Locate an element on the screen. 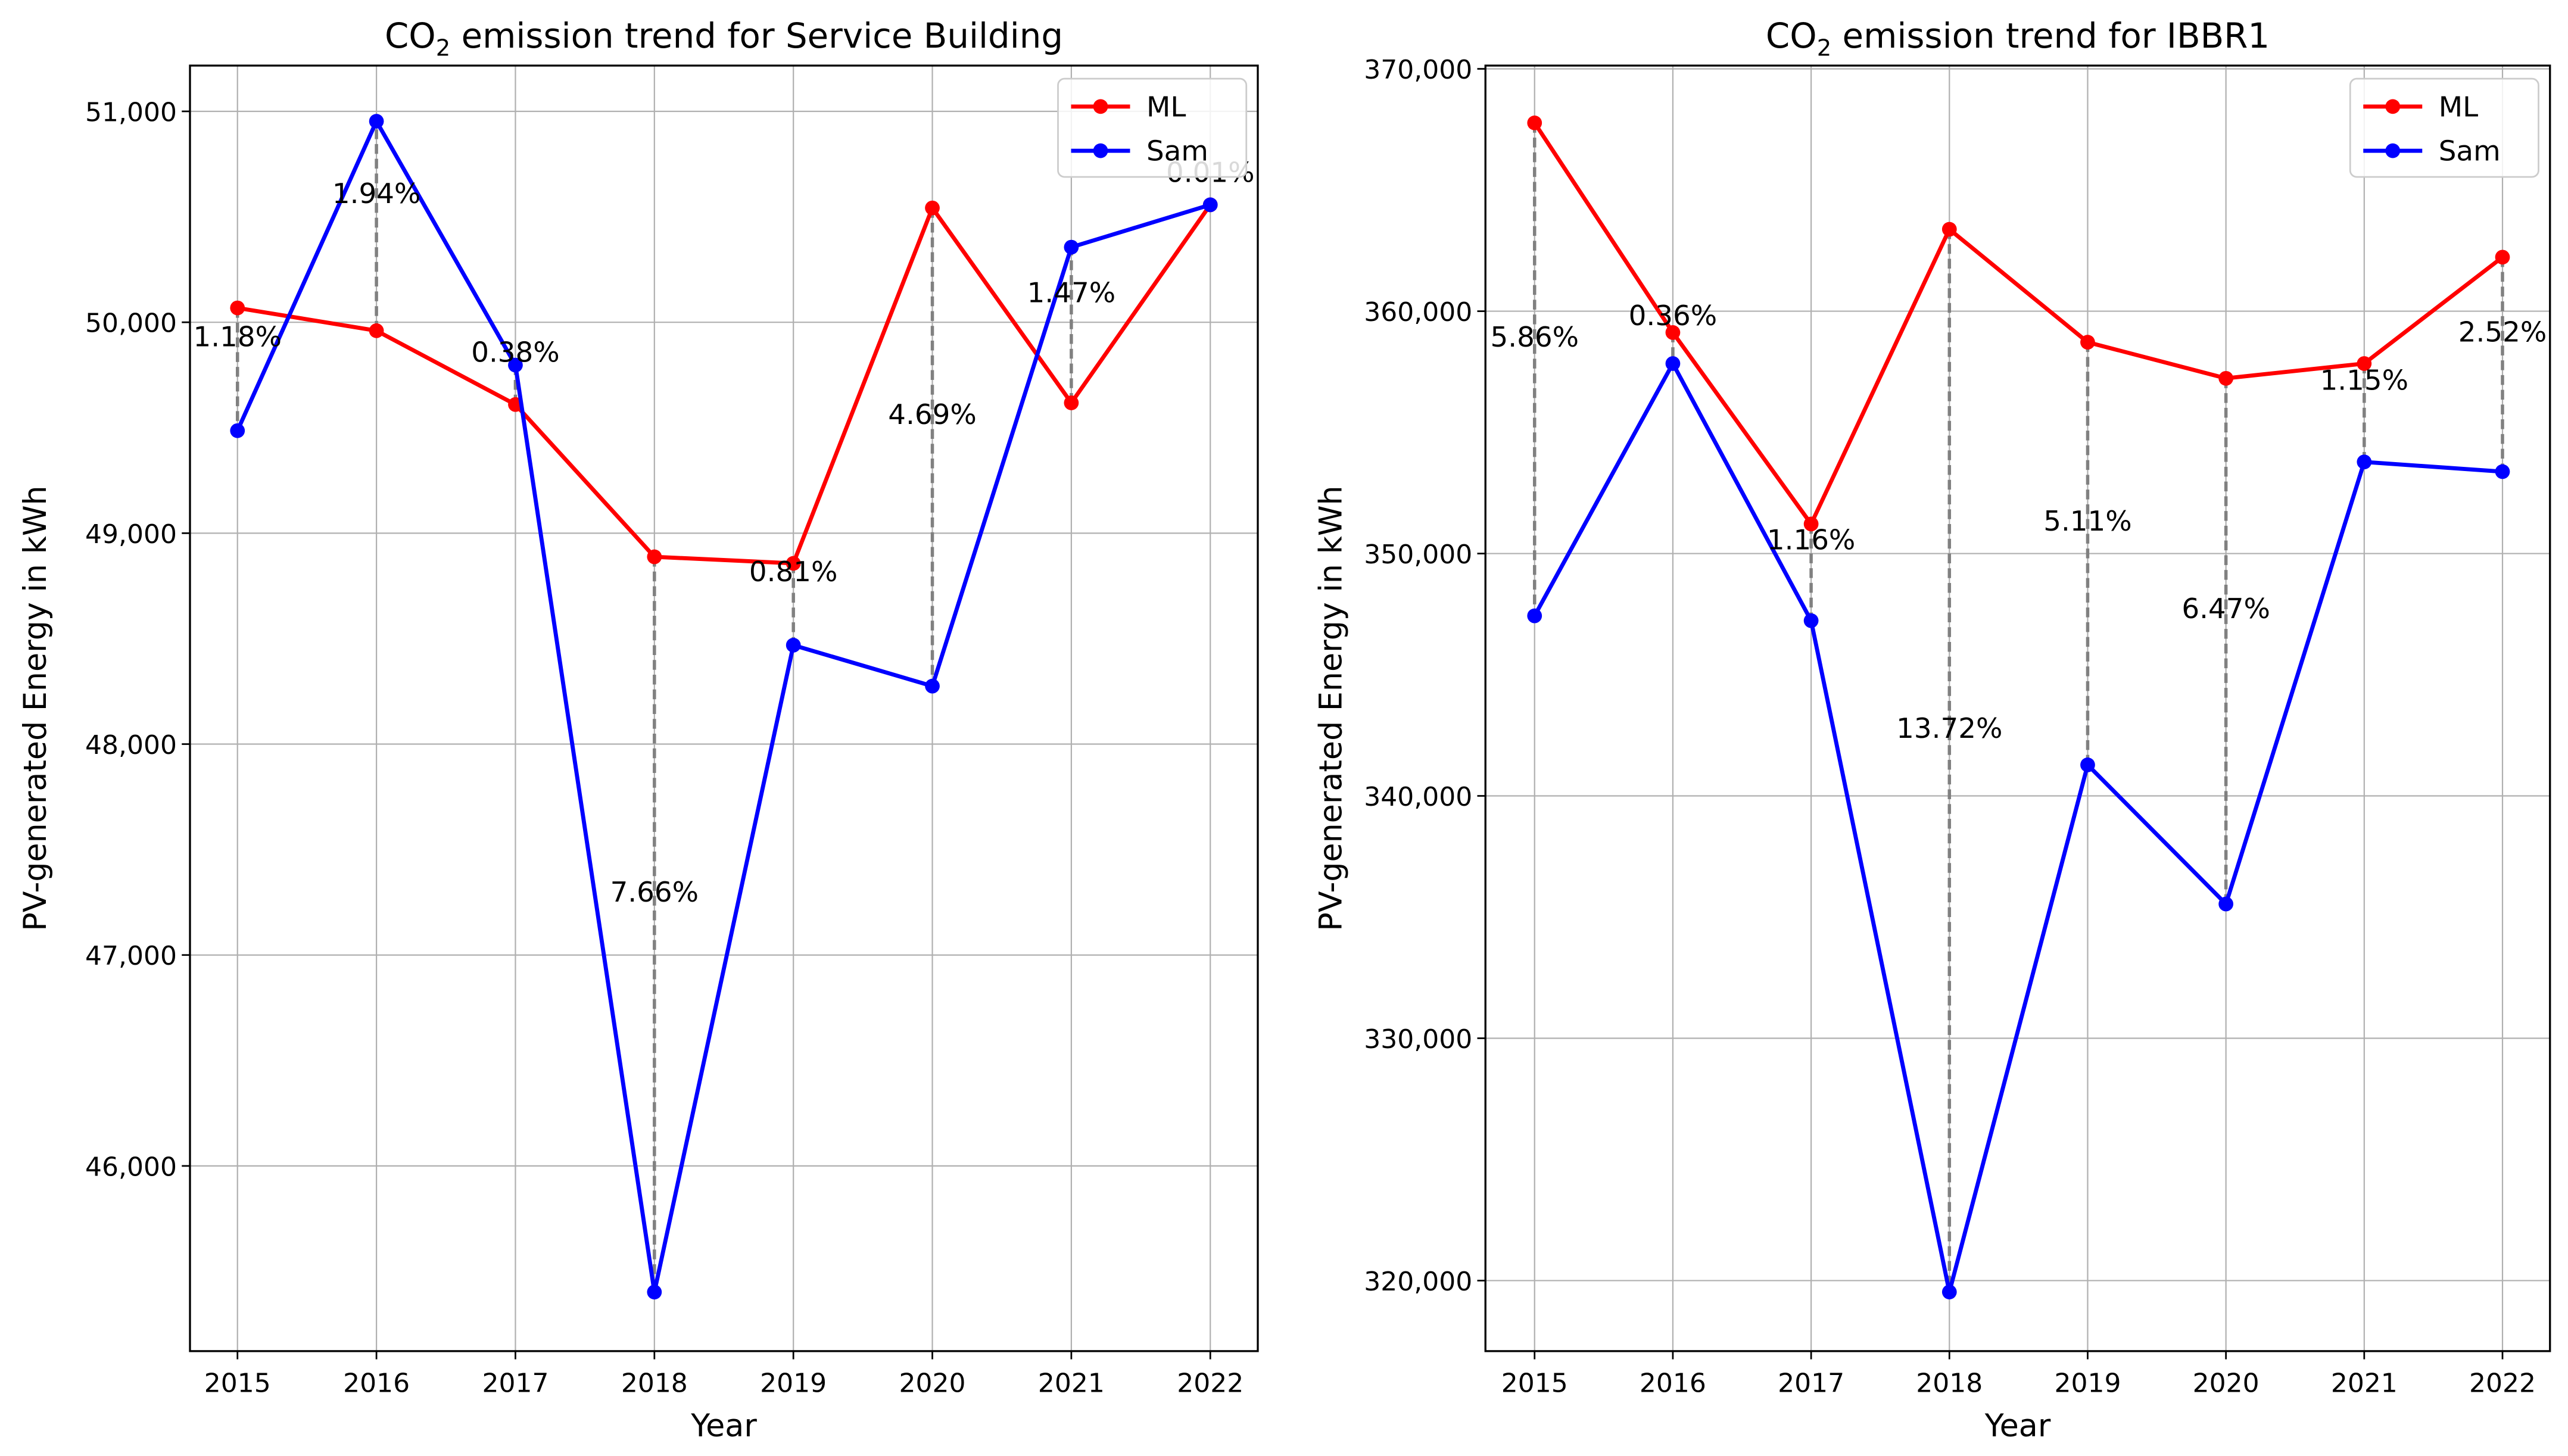  difference-label: 5.86% is located at coordinates (1534, 338).